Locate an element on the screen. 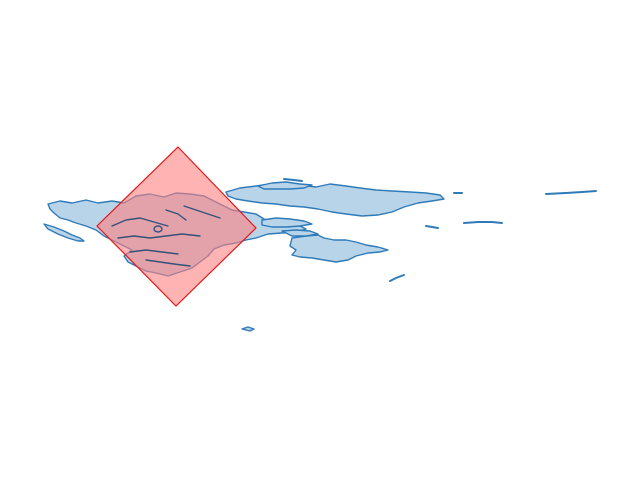 Image resolution: width=640 pixels, height=480 pixels. southern-islet is located at coordinates (248, 329).